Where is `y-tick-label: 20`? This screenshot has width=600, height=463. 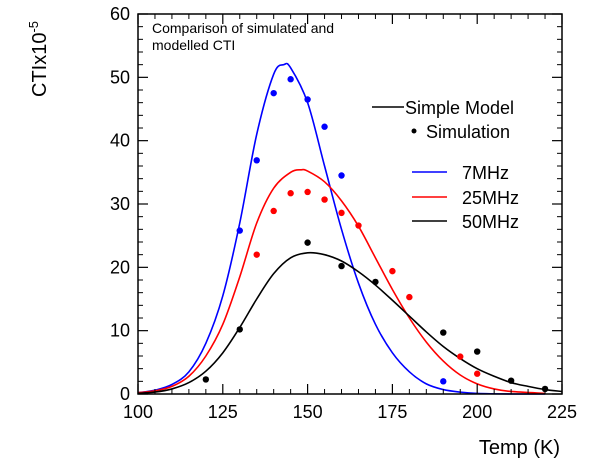
y-tick-label: 20 is located at coordinates (120, 267).